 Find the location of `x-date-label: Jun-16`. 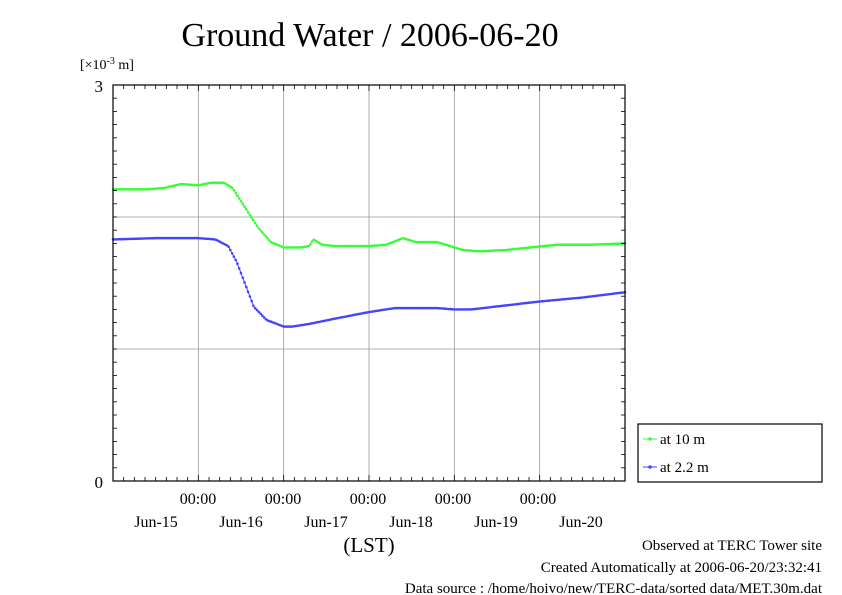

x-date-label: Jun-16 is located at coordinates (241, 522).